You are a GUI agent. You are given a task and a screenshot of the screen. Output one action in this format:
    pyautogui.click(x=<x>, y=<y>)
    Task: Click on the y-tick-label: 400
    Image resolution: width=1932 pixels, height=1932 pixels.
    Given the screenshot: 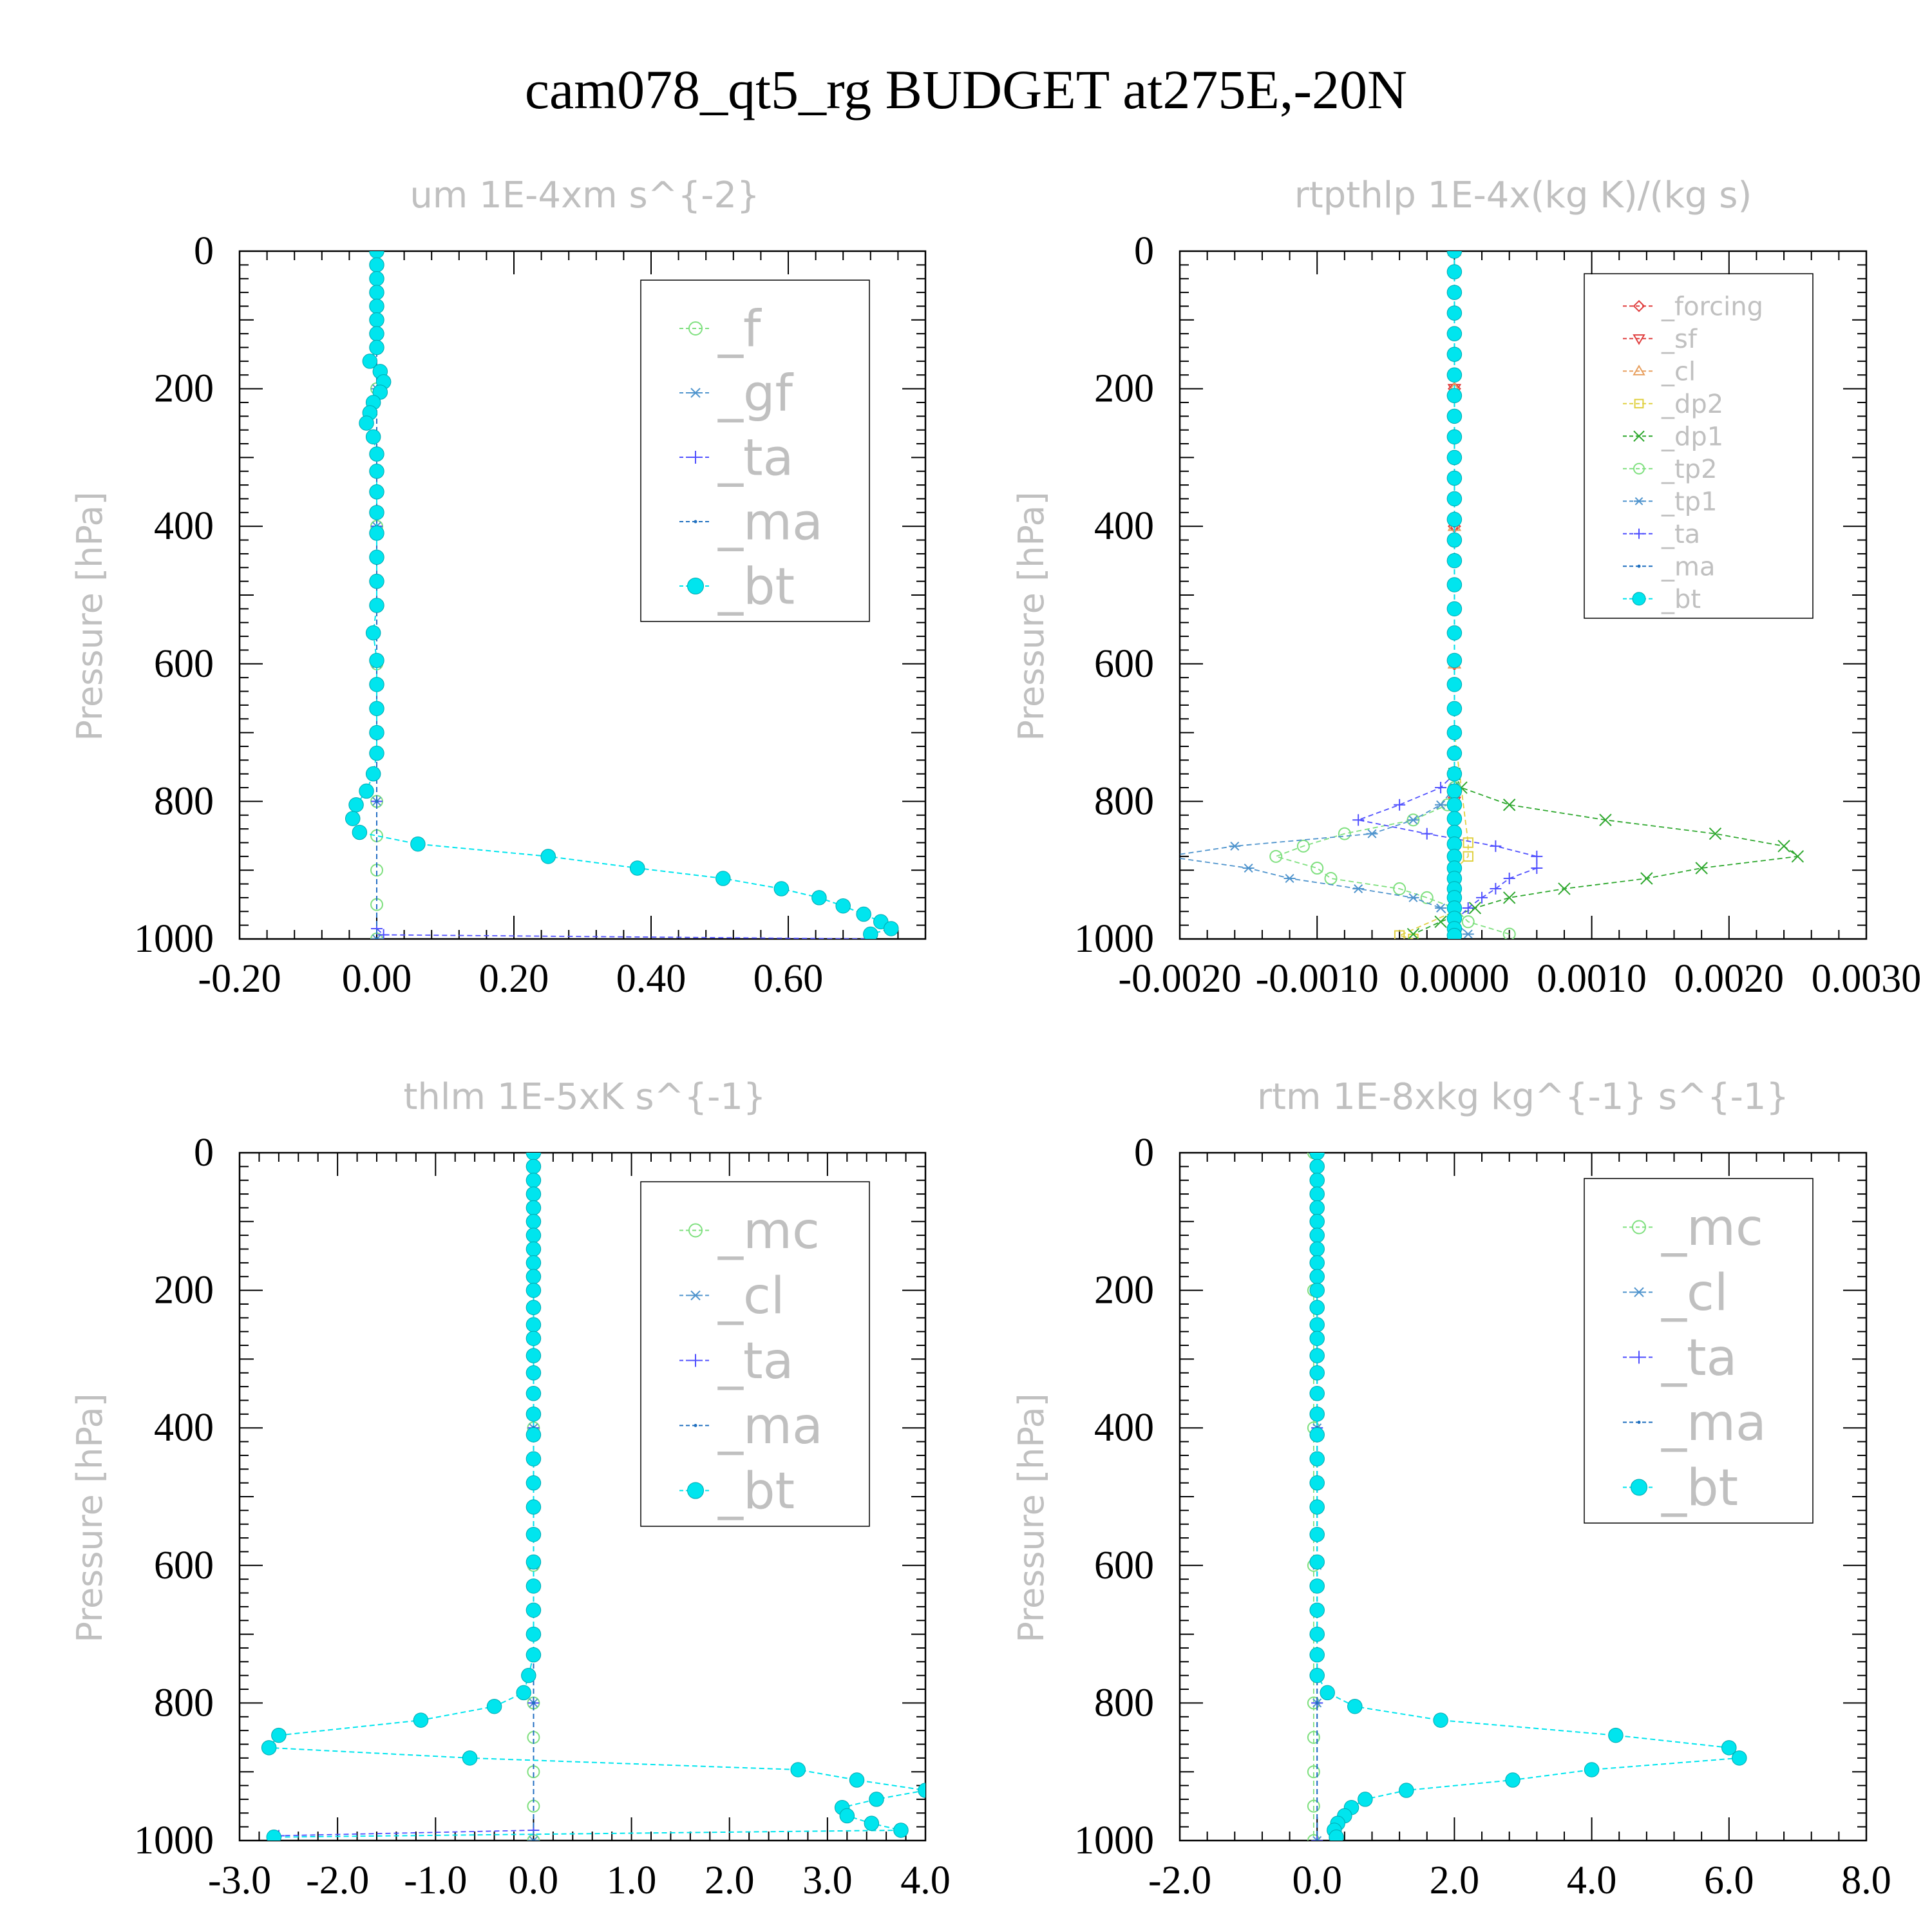 What is the action you would take?
    pyautogui.click(x=184, y=1428)
    